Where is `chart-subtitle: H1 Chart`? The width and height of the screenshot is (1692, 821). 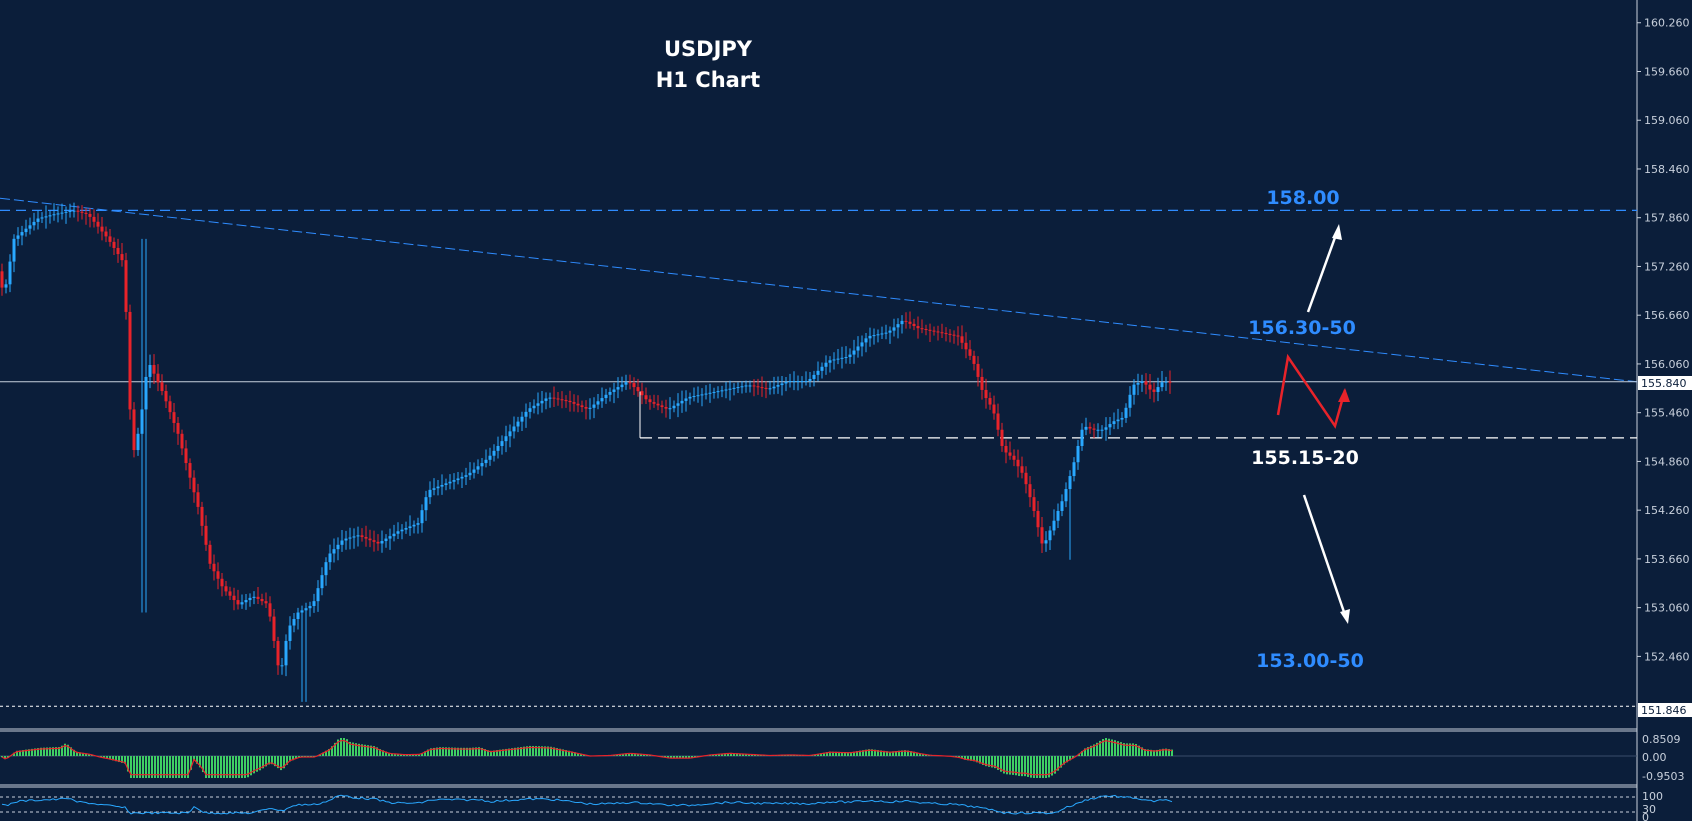
chart-subtitle: H1 Chart is located at coordinates (708, 80).